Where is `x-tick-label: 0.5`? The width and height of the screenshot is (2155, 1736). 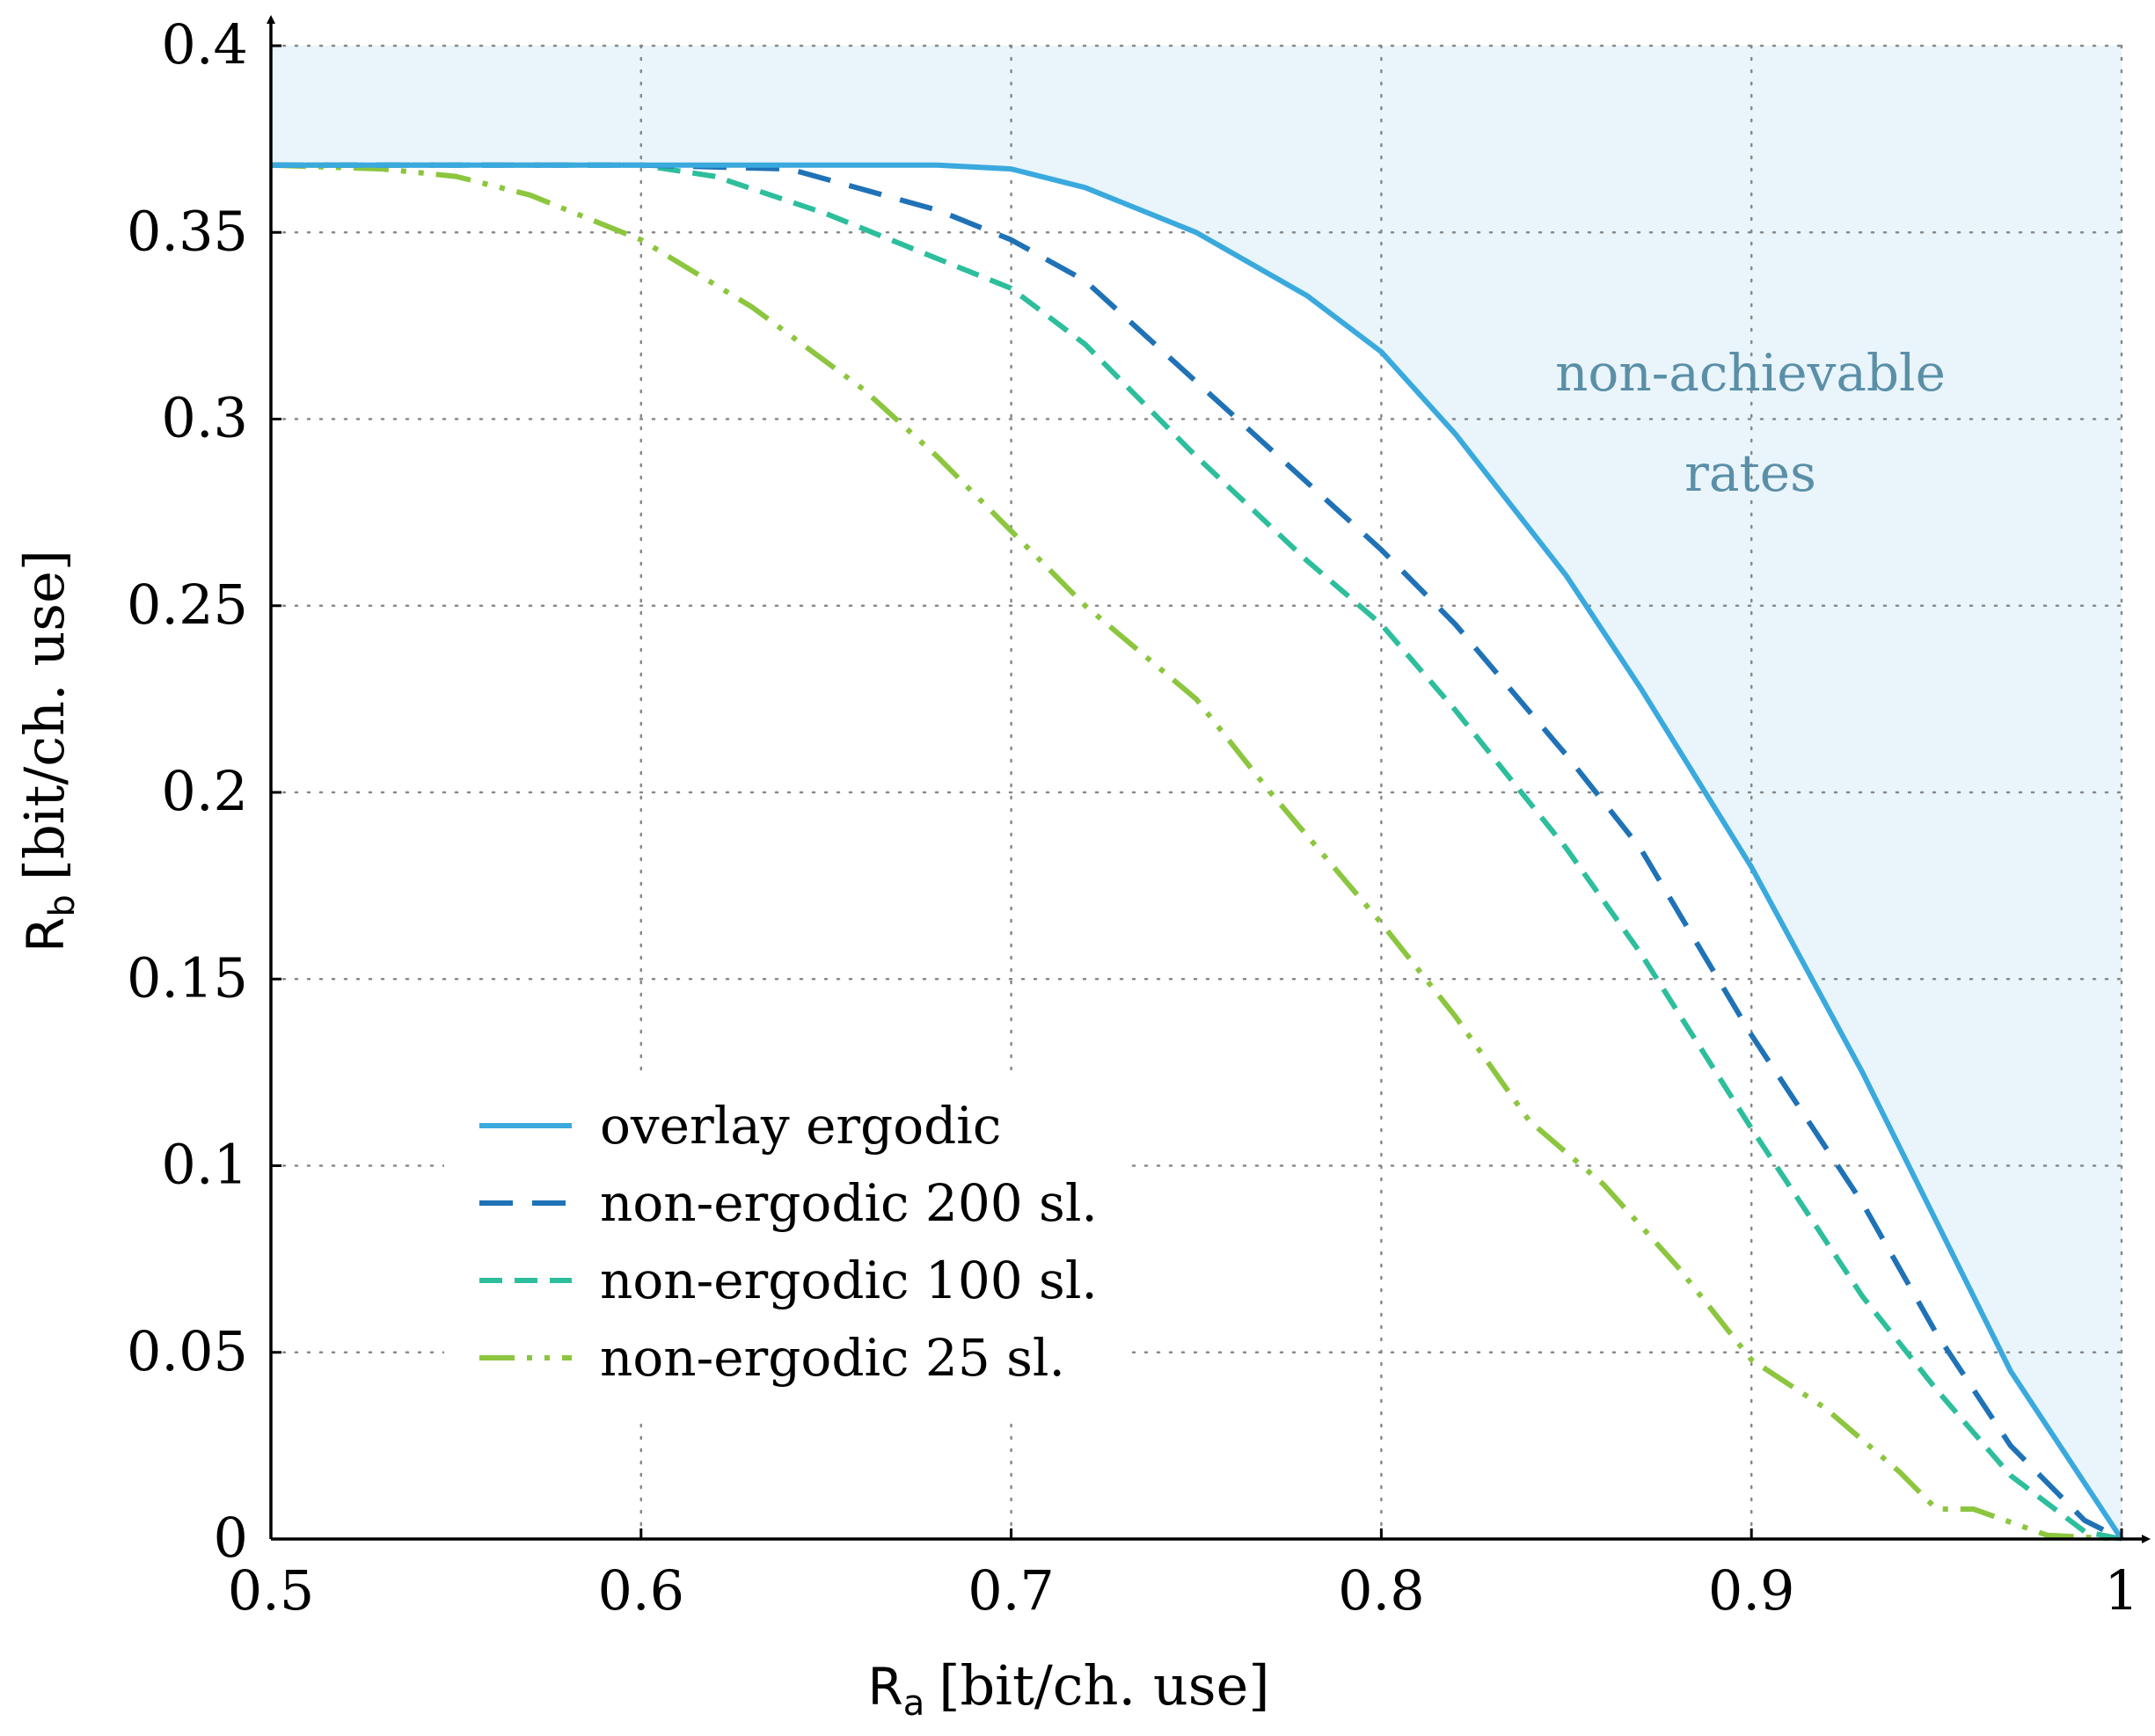
x-tick-label: 0.5 is located at coordinates (271, 1591).